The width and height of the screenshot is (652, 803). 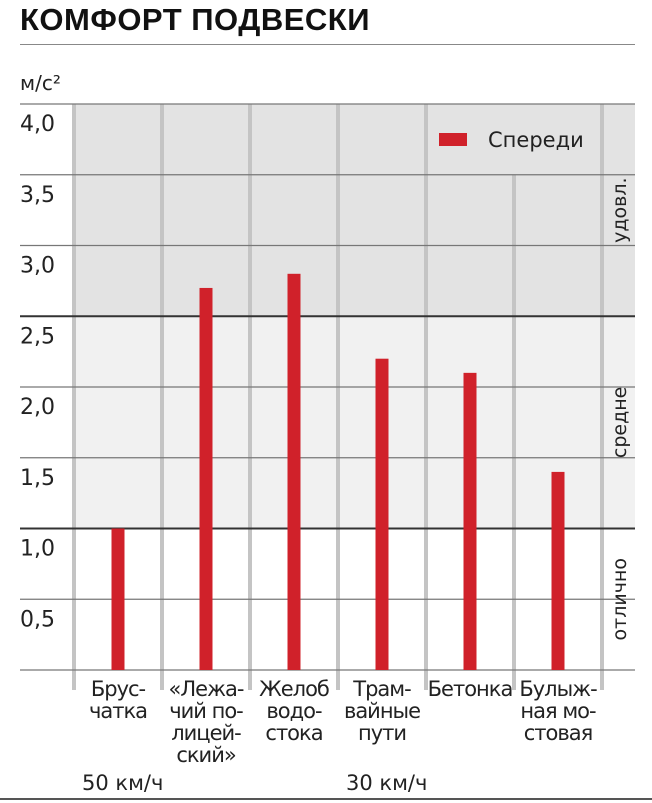 What do you see at coordinates (37, 124) in the screenshot?
I see `y-tick-label: 4,0` at bounding box center [37, 124].